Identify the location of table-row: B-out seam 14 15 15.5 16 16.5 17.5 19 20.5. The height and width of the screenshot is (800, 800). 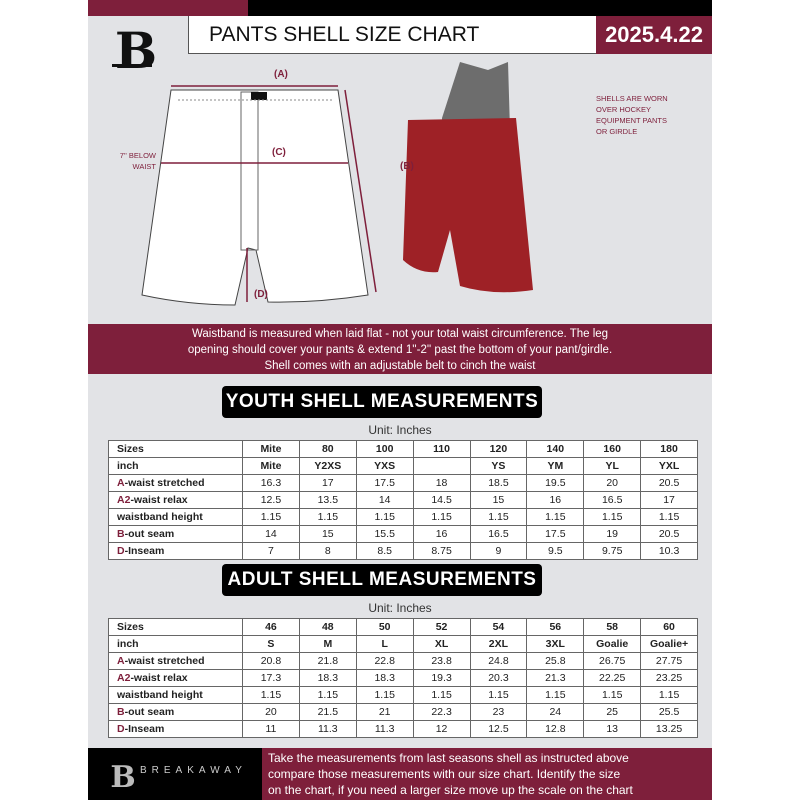
(403, 534).